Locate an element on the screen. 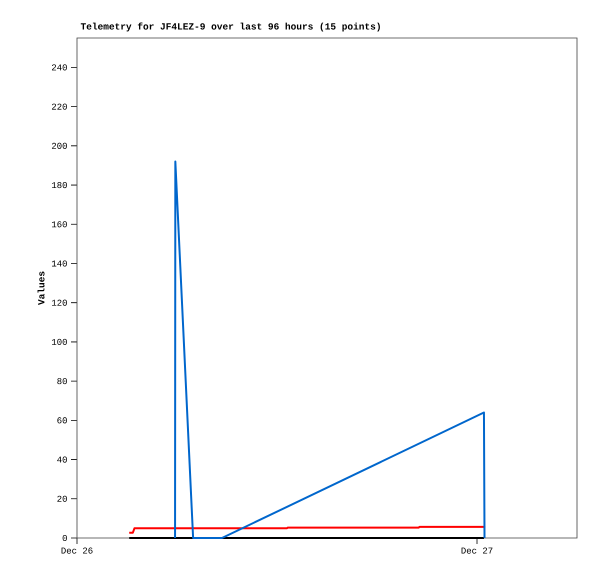 The width and height of the screenshot is (597, 579). y-tick-label: 0 is located at coordinates (64, 538).